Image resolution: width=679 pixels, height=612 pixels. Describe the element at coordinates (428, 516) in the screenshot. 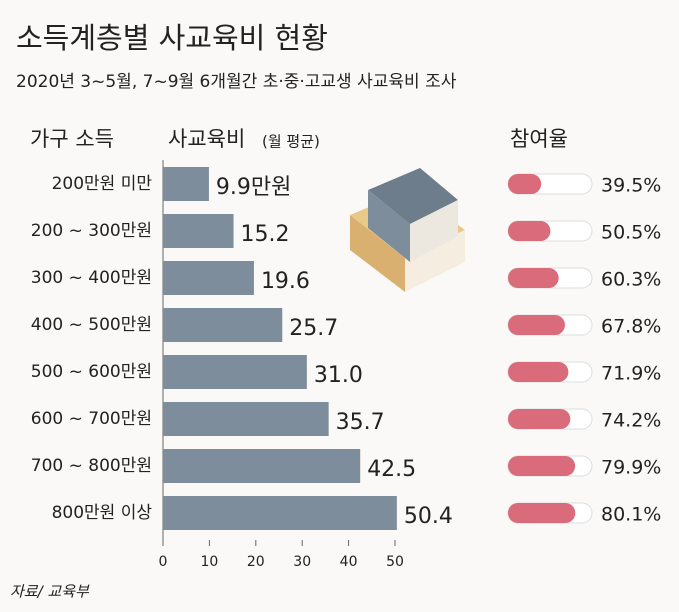

I see `value-label: 50.4` at that location.